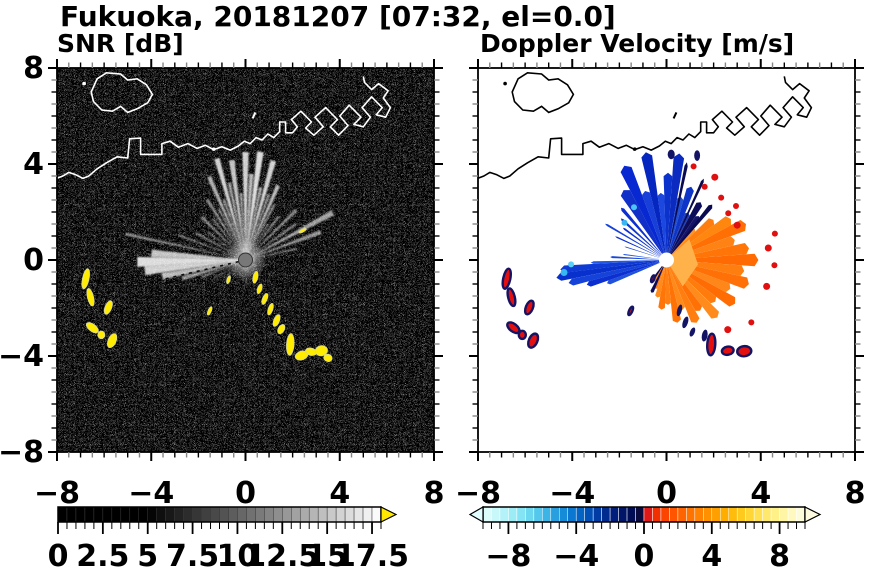  I want to click on y-tick-label: 0, so click(33, 260).